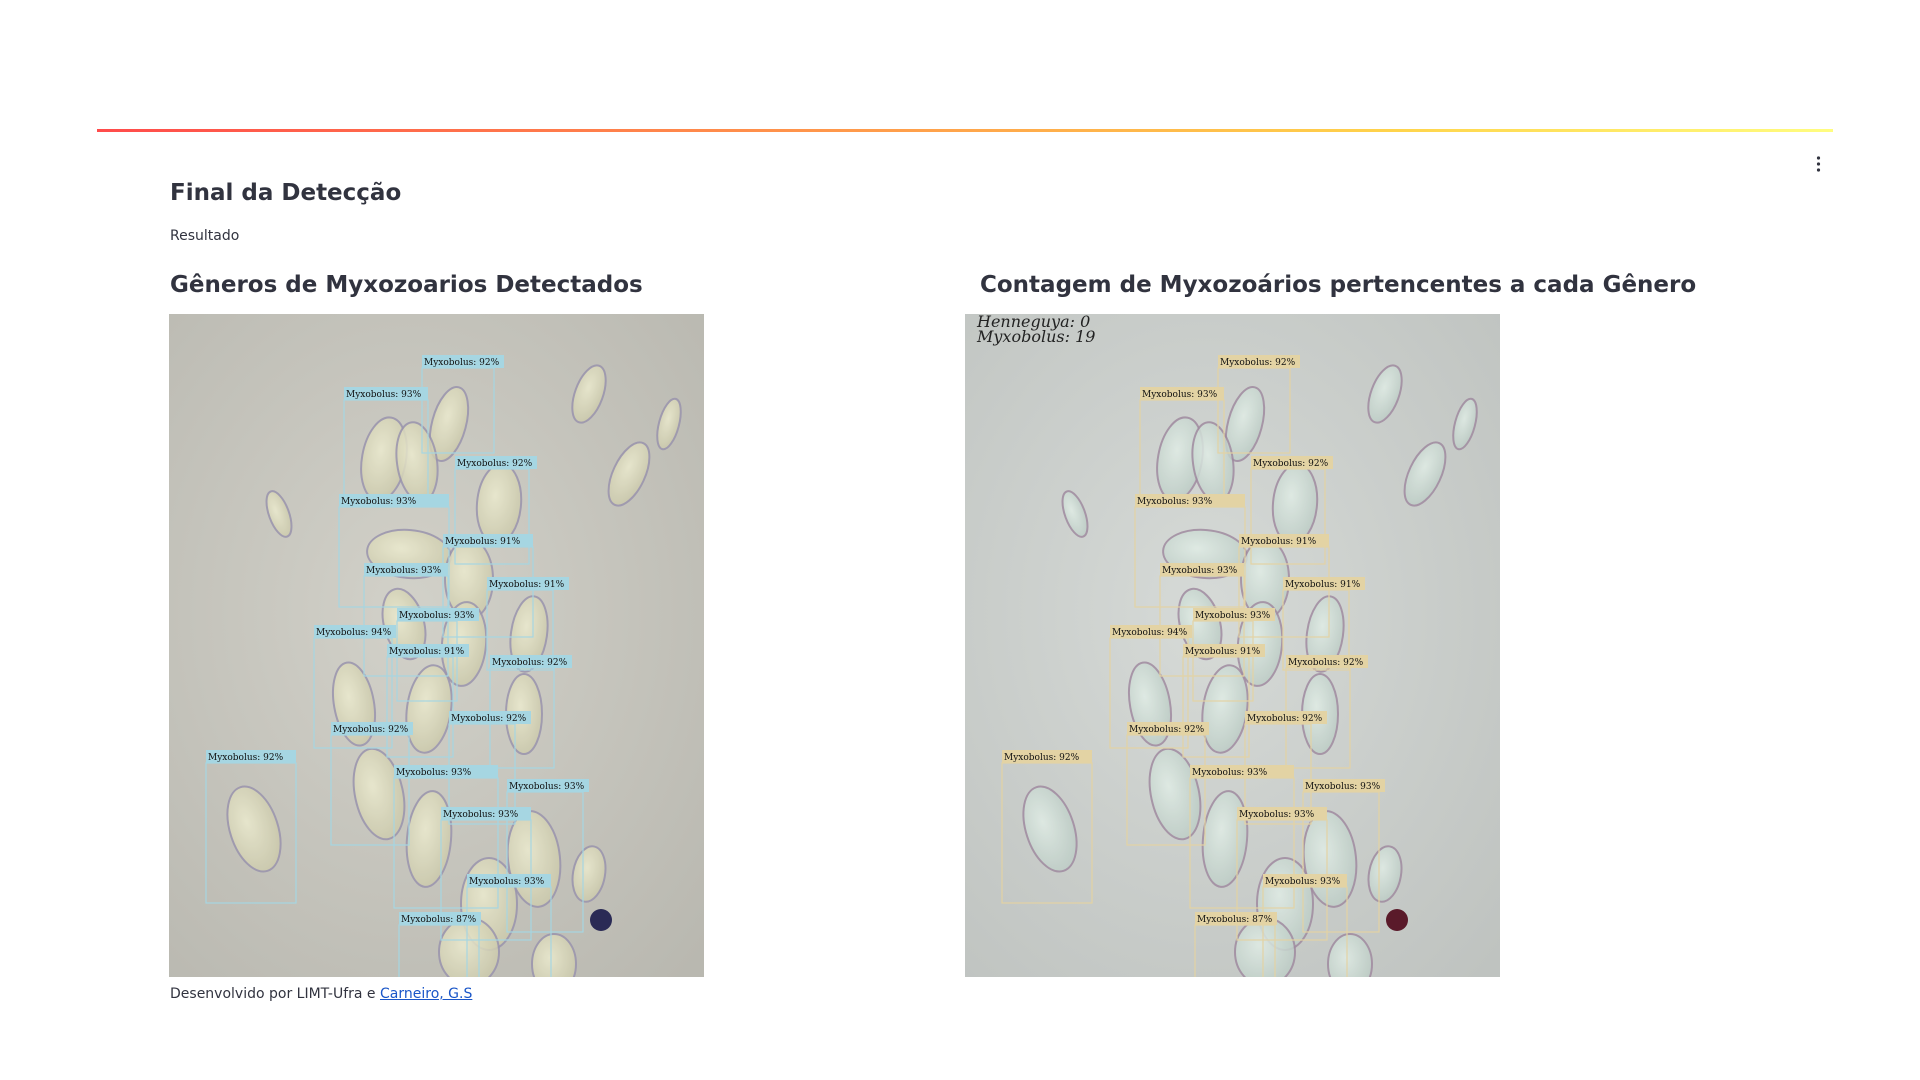 The width and height of the screenshot is (1920, 1080). I want to click on main-menu-button, so click(1818, 164).